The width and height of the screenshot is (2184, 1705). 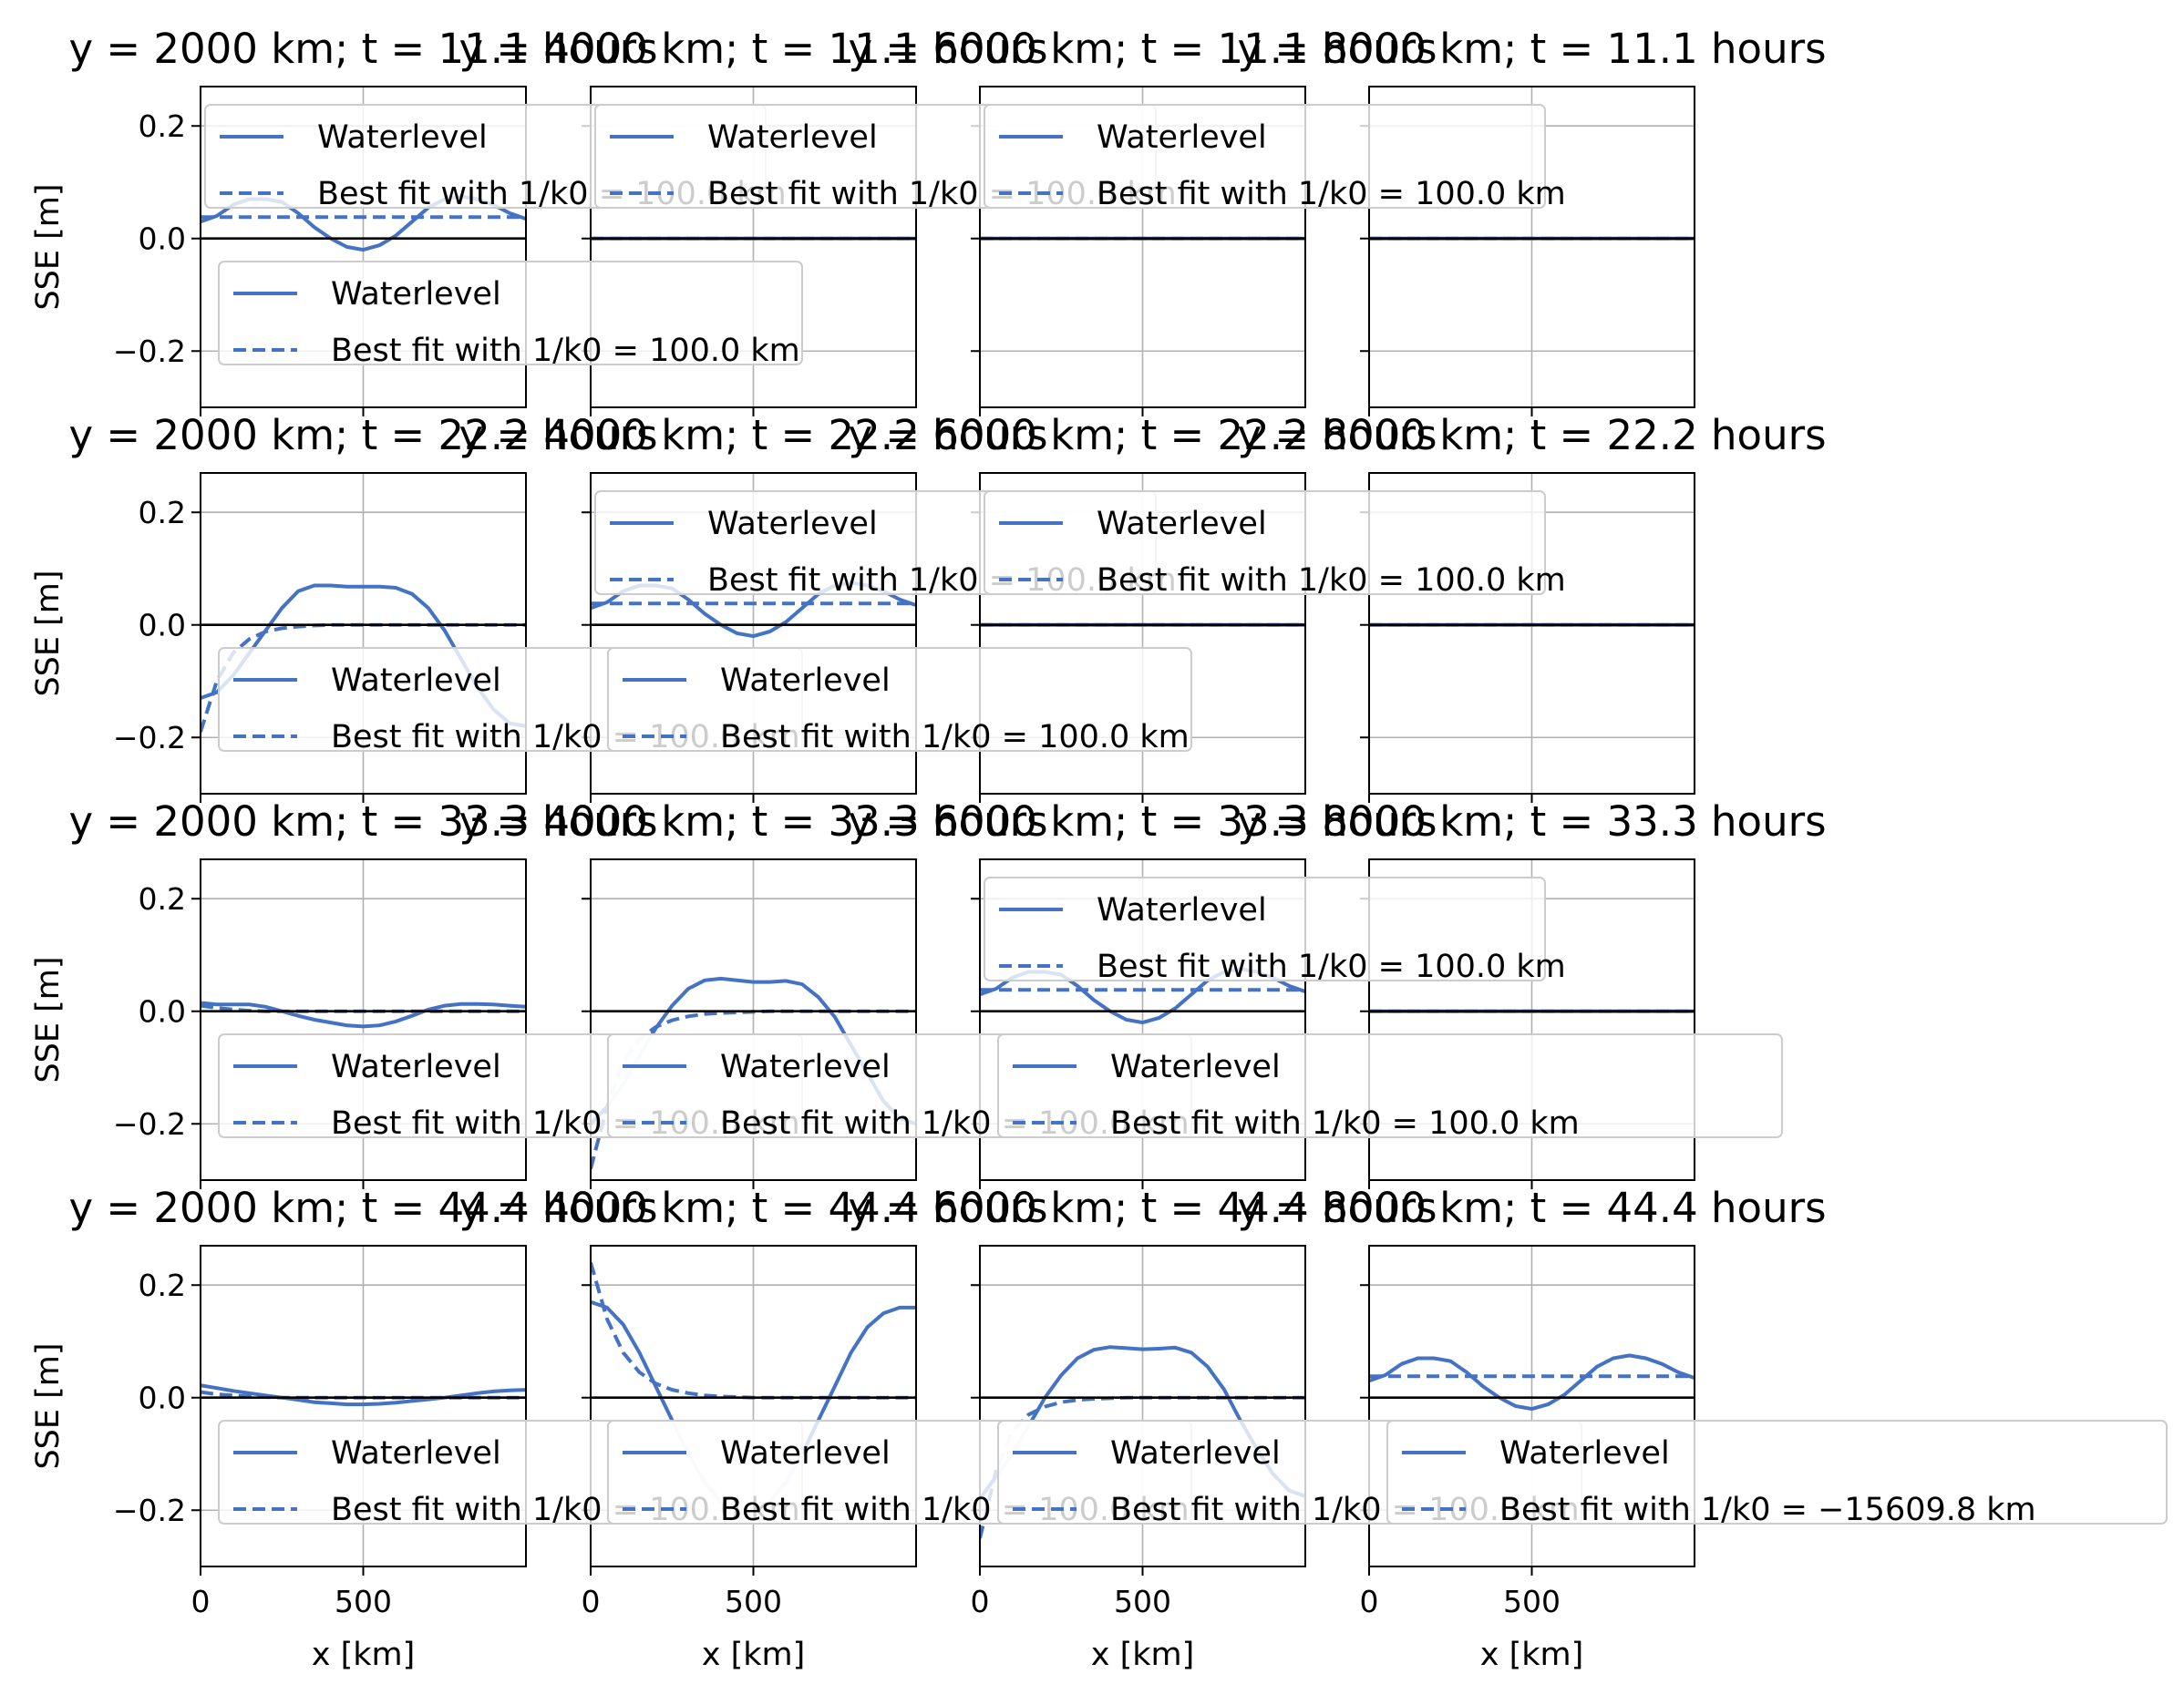 What do you see at coordinates (752, 49) in the screenshot?
I see `subplot-title: y = 4000 km; t = 11.1 hours` at bounding box center [752, 49].